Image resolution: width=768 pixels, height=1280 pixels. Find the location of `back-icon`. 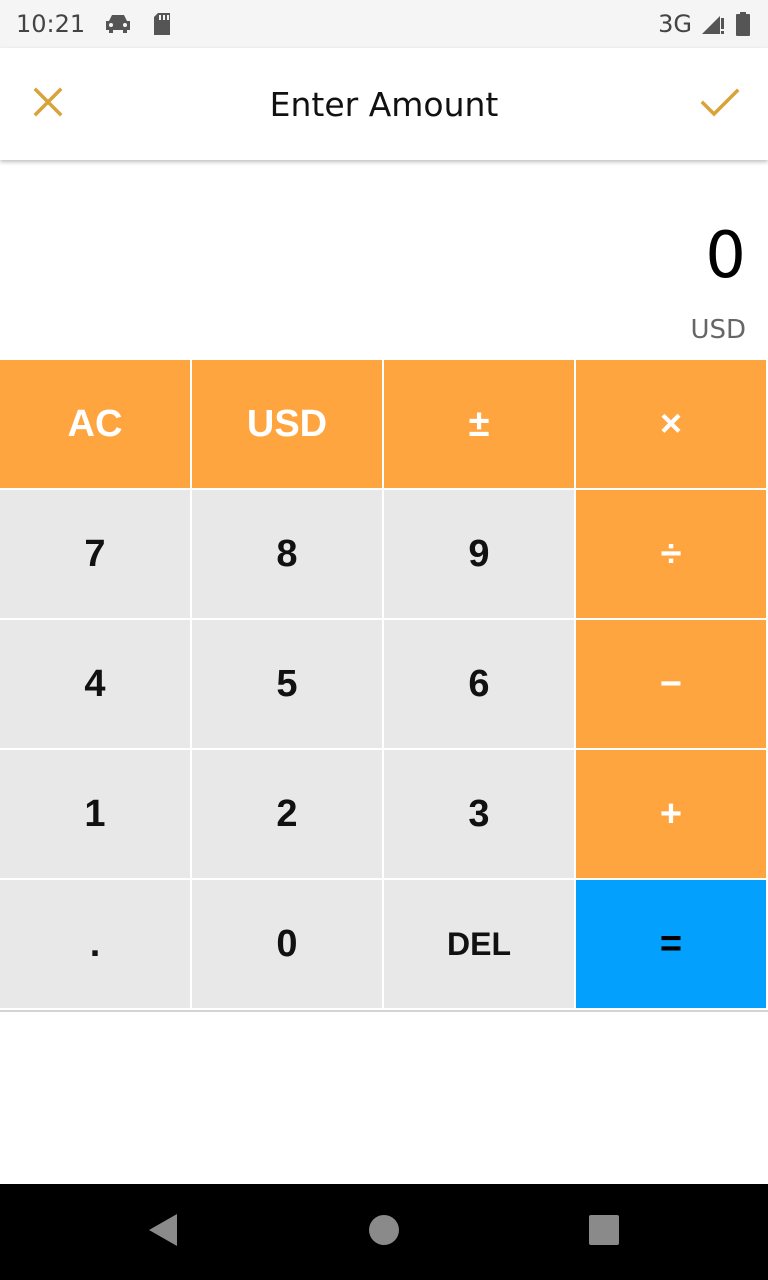

back-icon is located at coordinates (162, 1232).